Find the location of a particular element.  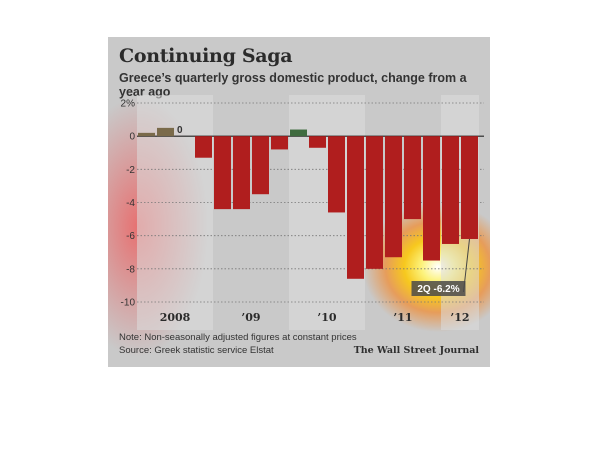

annotation-label: 2Q -6.2% is located at coordinates (438, 289).